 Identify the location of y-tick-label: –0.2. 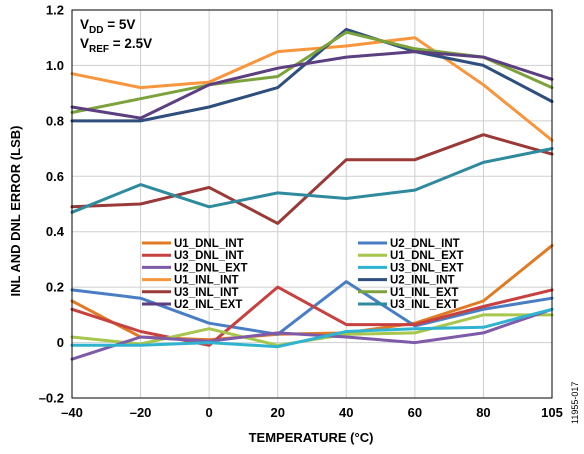
(51, 398).